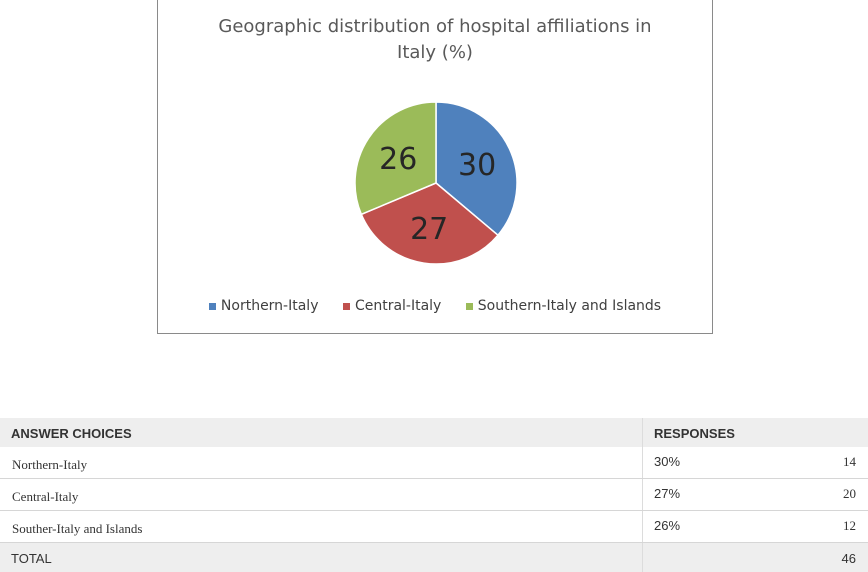 The width and height of the screenshot is (868, 572). Describe the element at coordinates (569, 306) in the screenshot. I see `legend-label-southern: Southern-Italy and Islands` at that location.